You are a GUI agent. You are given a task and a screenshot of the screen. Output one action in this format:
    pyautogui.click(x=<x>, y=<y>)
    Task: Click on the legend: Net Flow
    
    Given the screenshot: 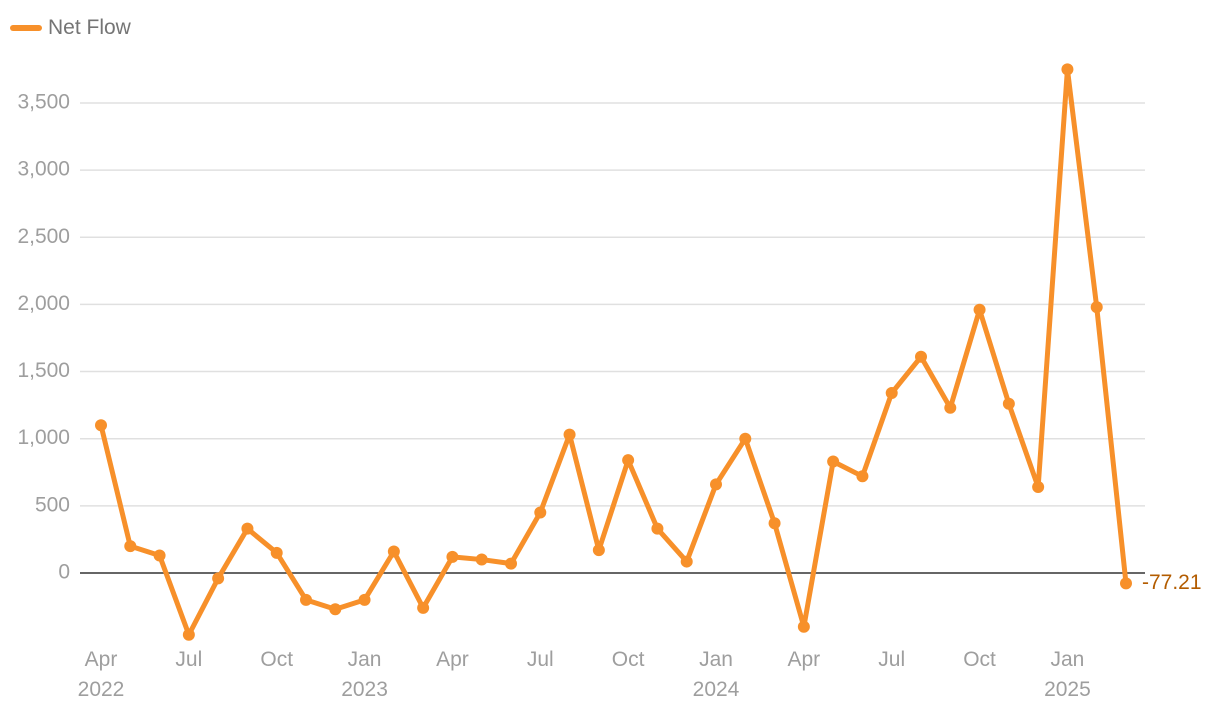 What is the action you would take?
    pyautogui.click(x=70, y=28)
    